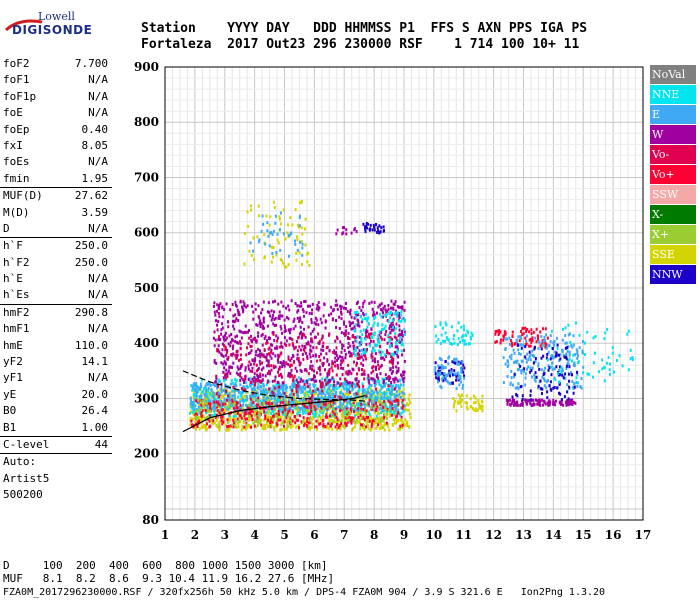  What do you see at coordinates (95, 362) in the screenshot?
I see `param-value: 14.1` at bounding box center [95, 362].